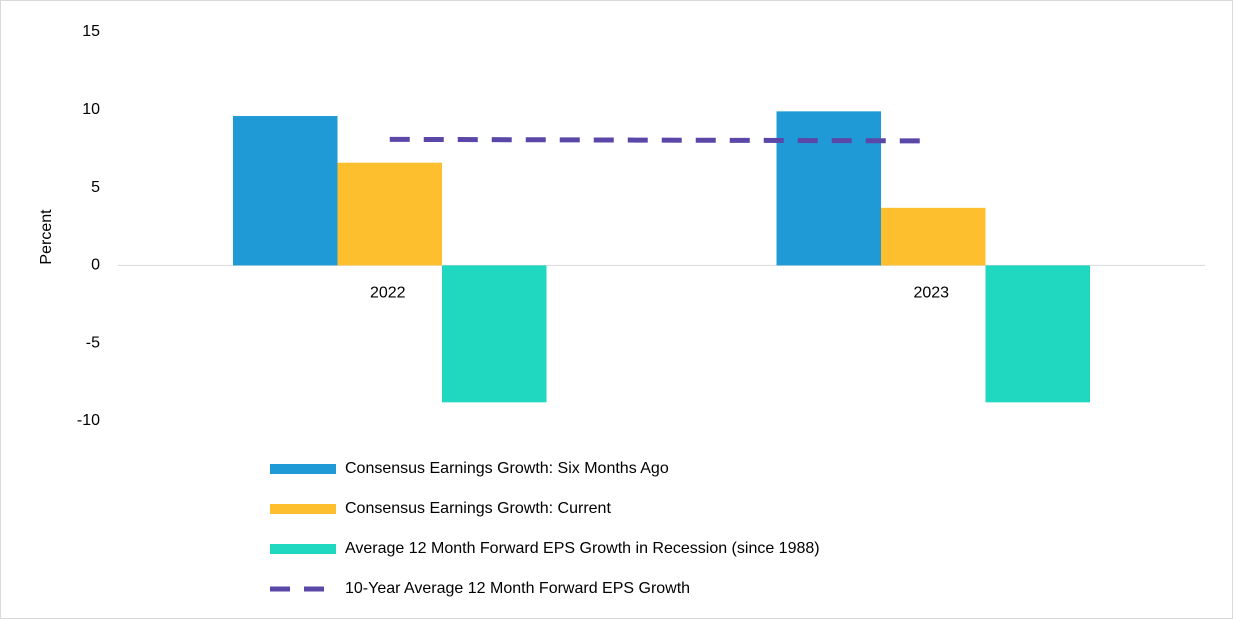 Image resolution: width=1233 pixels, height=619 pixels. What do you see at coordinates (931, 293) in the screenshot?
I see `x-tick-label: 2023` at bounding box center [931, 293].